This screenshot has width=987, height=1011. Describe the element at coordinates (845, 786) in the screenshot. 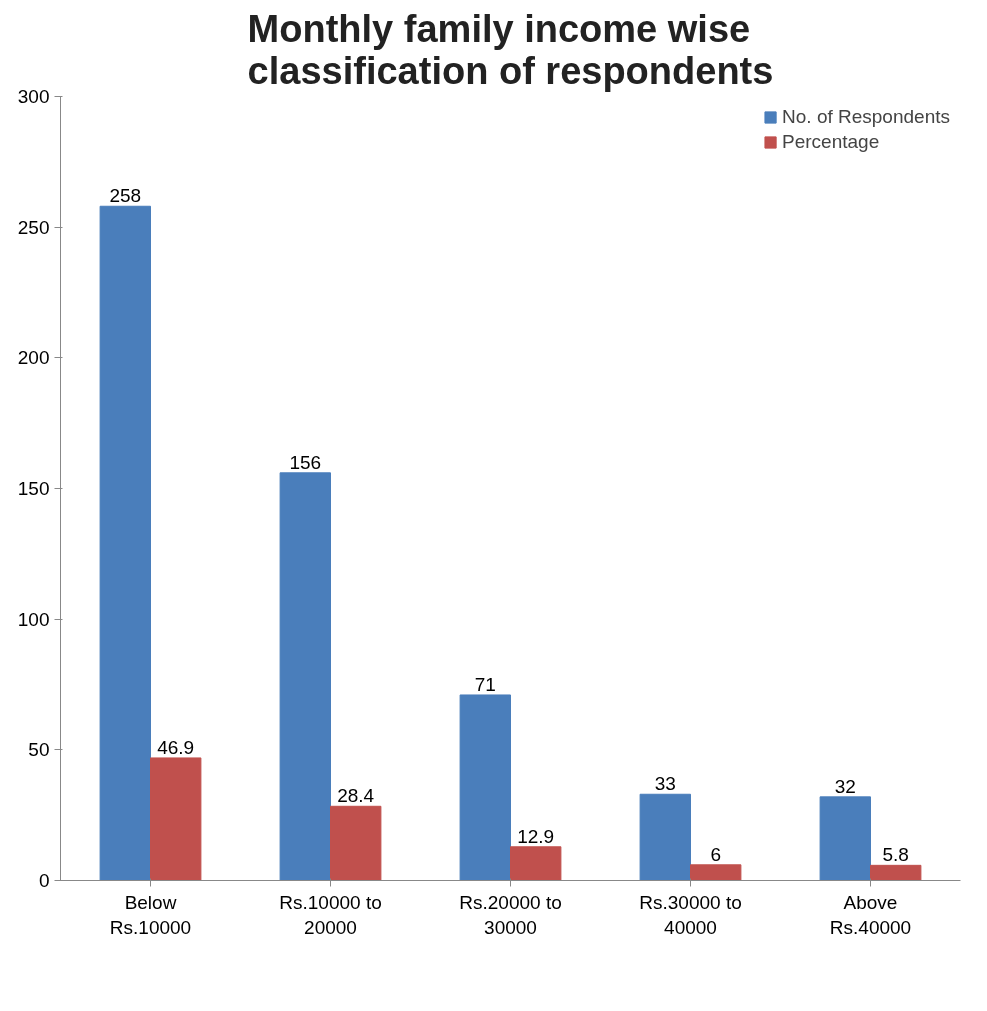

I see `data-label: 32` at that location.